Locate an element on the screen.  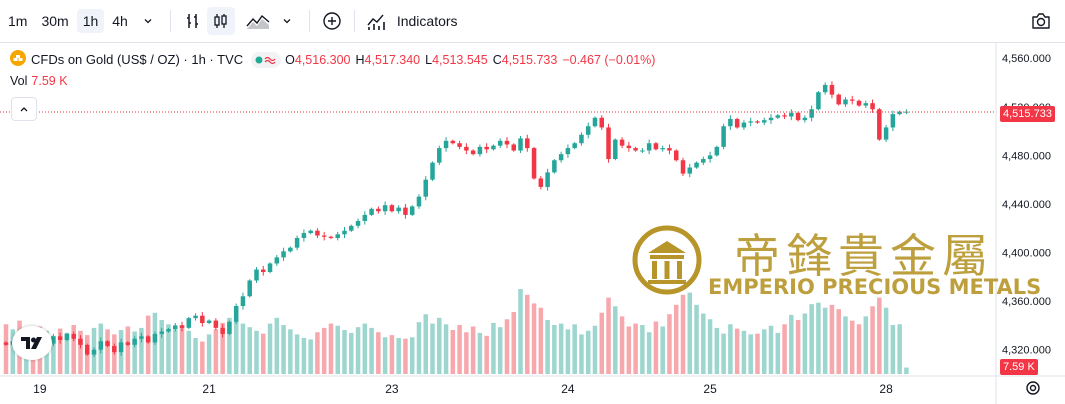
low-value: 4,513.545 is located at coordinates (460, 59).